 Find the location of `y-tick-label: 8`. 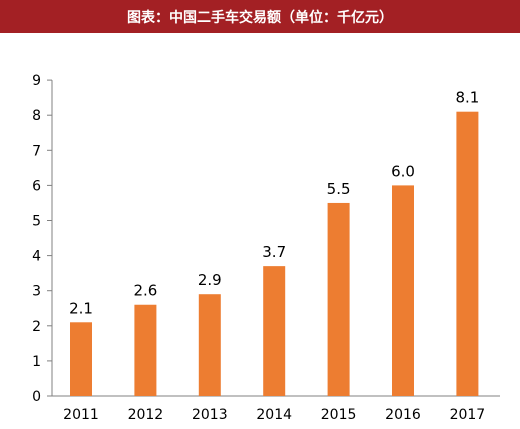

y-tick-label: 8 is located at coordinates (36, 116).